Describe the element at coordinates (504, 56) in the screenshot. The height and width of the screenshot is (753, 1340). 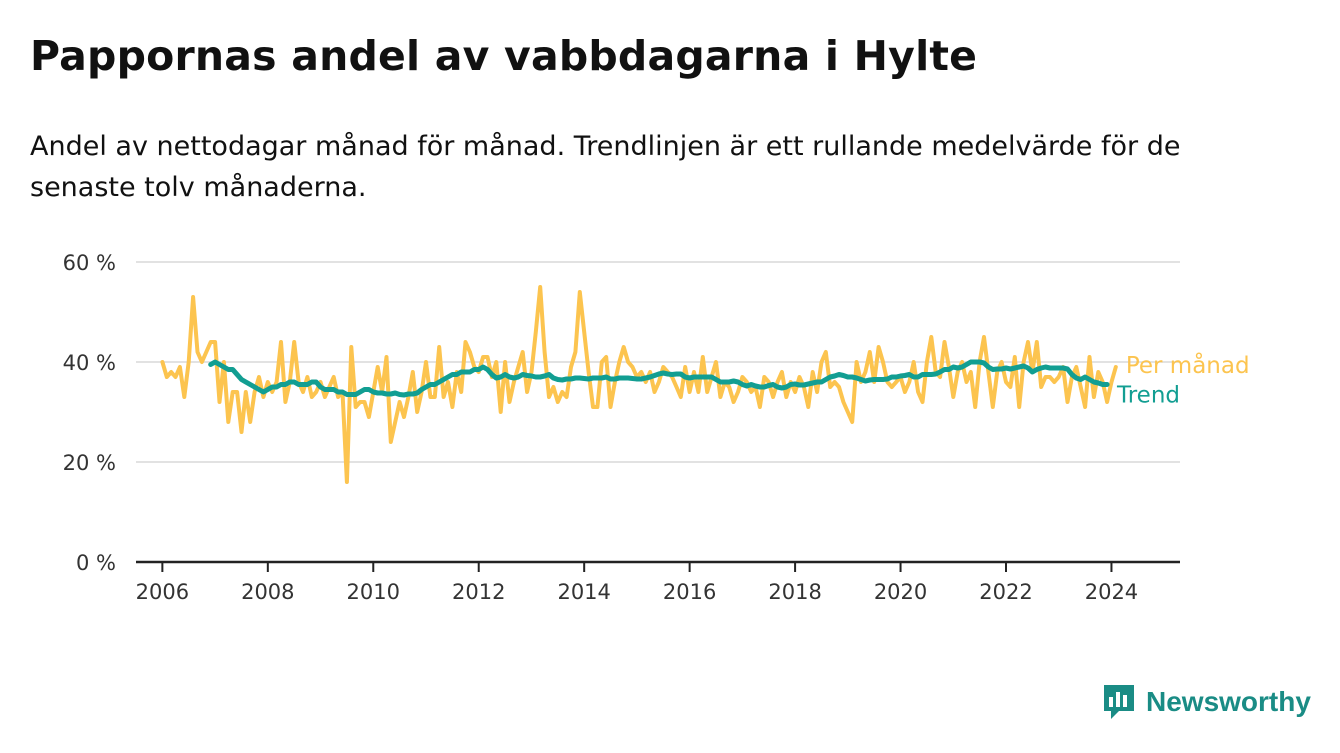
I see `chart-title: Pappornas andel av vabbdagarna i Hylte` at that location.